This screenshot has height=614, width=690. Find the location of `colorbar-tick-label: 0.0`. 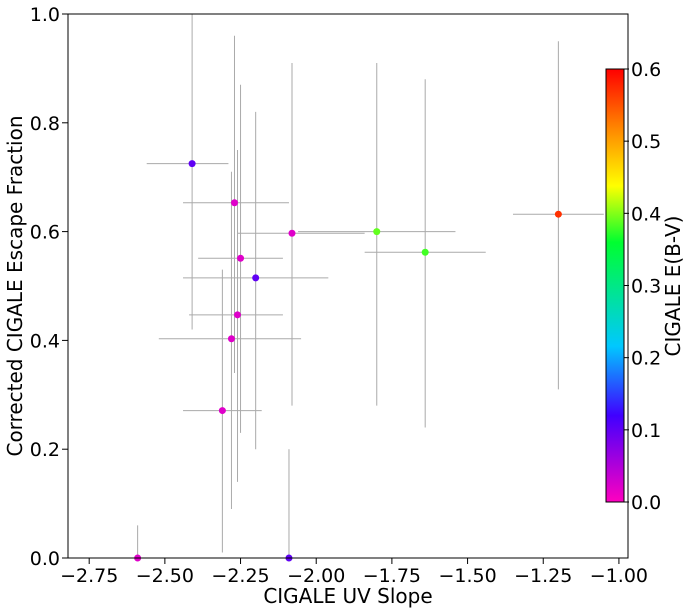

colorbar-tick-label: 0.0 is located at coordinates (646, 503).